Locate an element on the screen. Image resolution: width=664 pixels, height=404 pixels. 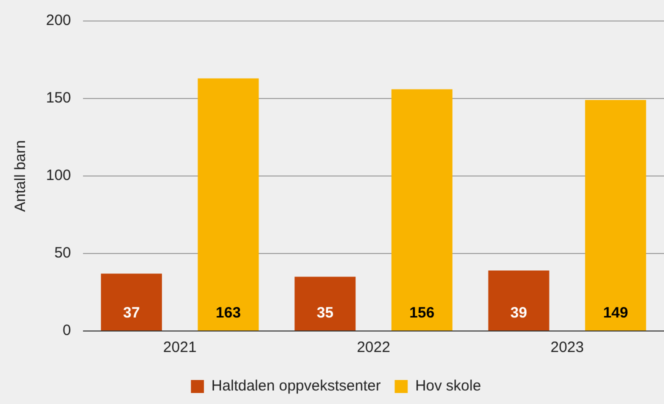
y-tick-label: 200 is located at coordinates (59, 21).